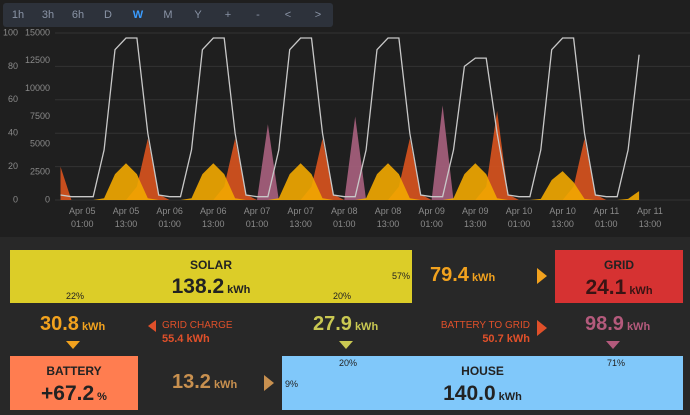  What do you see at coordinates (169, 217) in the screenshot?
I see `x-tick-label: Apr 06 01:00` at bounding box center [169, 217].